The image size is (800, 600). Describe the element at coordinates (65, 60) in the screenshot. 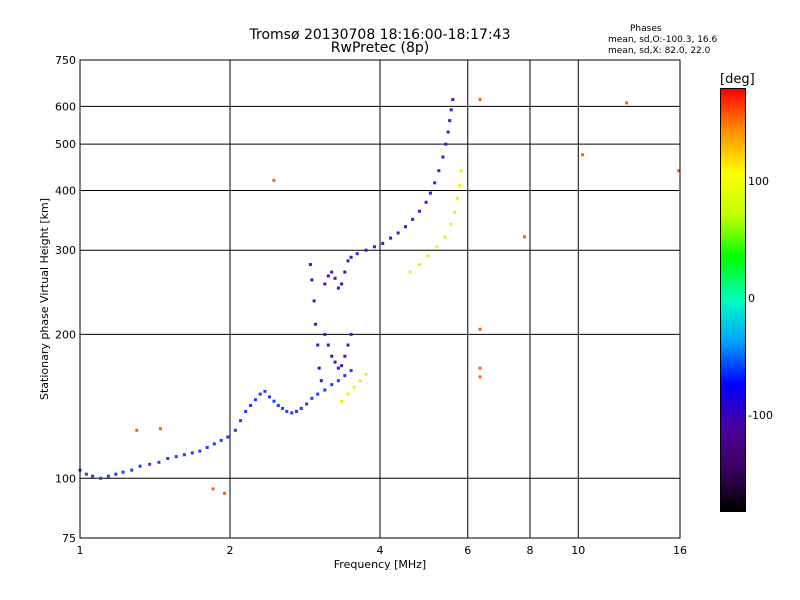

I see `y-tick-label: 750` at that location.